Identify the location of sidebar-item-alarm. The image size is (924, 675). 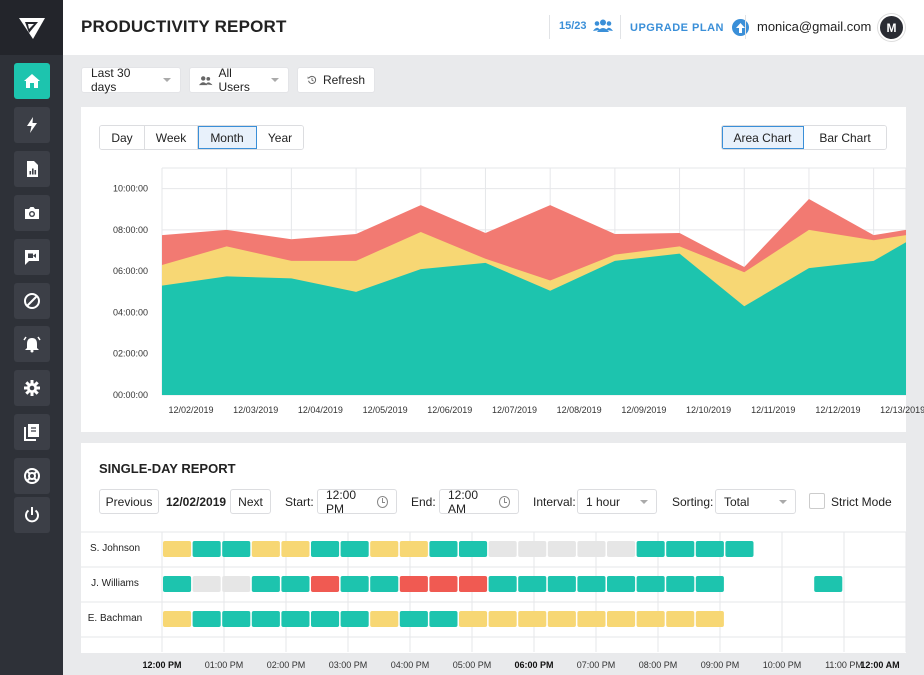
(32, 344).